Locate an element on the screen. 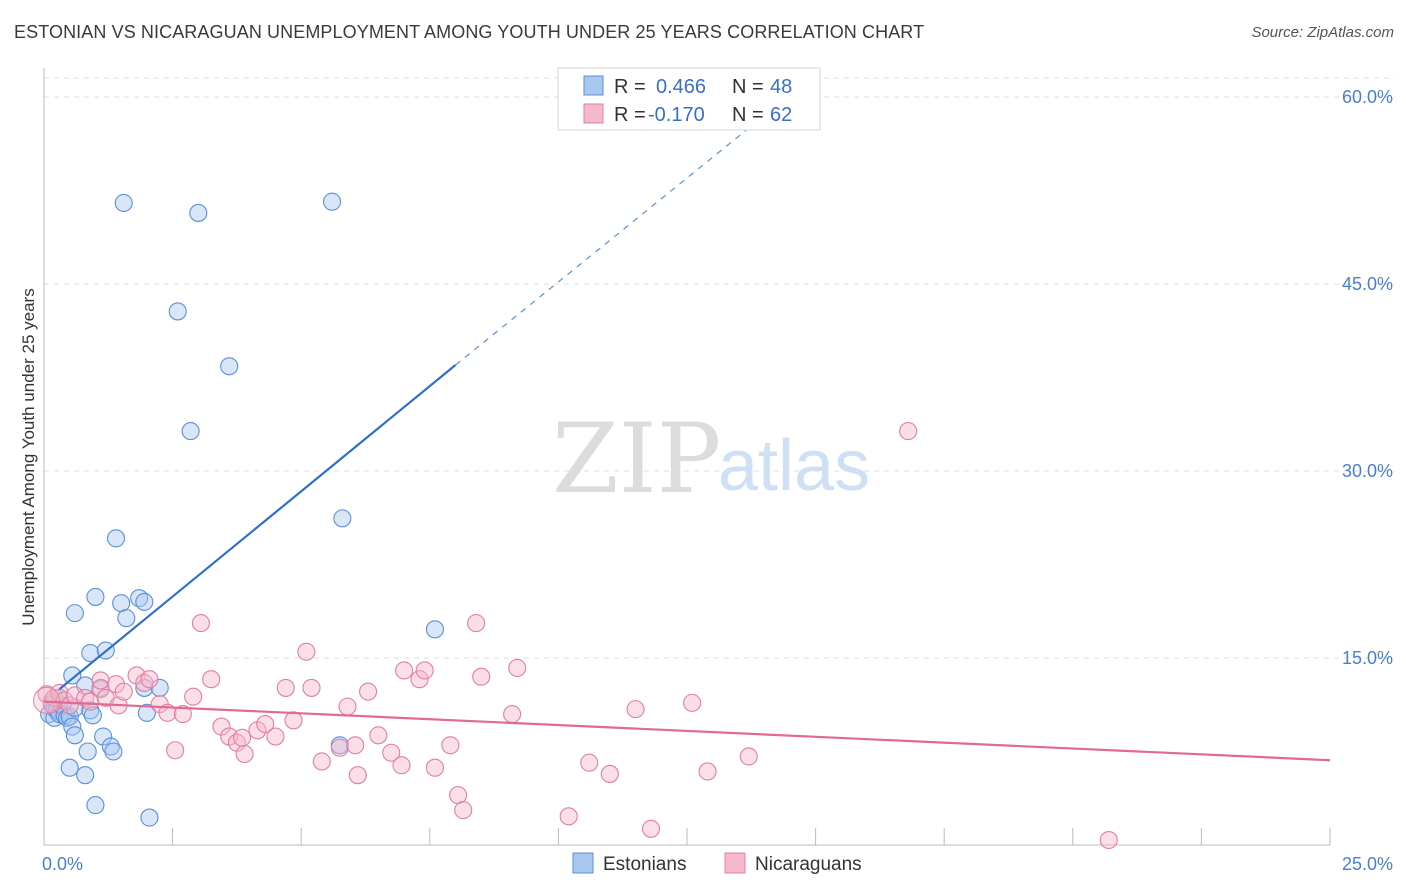  series-legend-swatch-estonians is located at coordinates (583, 863).